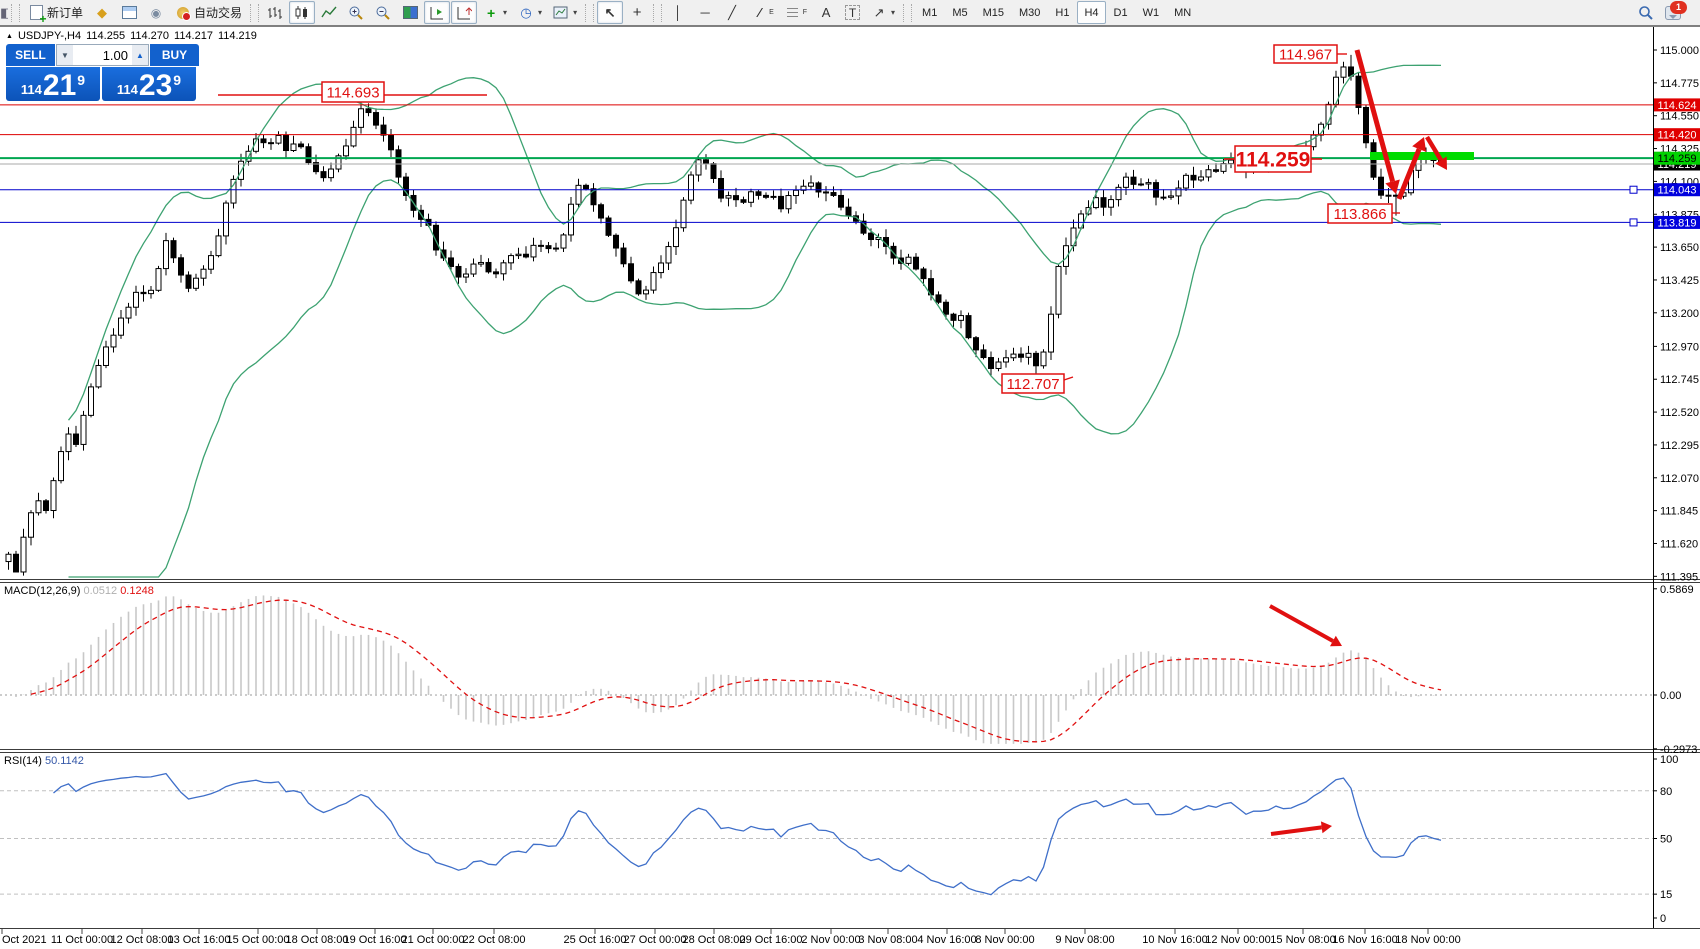 Image resolution: width=1700 pixels, height=949 pixels. Describe the element at coordinates (762, 12) in the screenshot. I see `channel-tool: ∕∕ E` at that location.